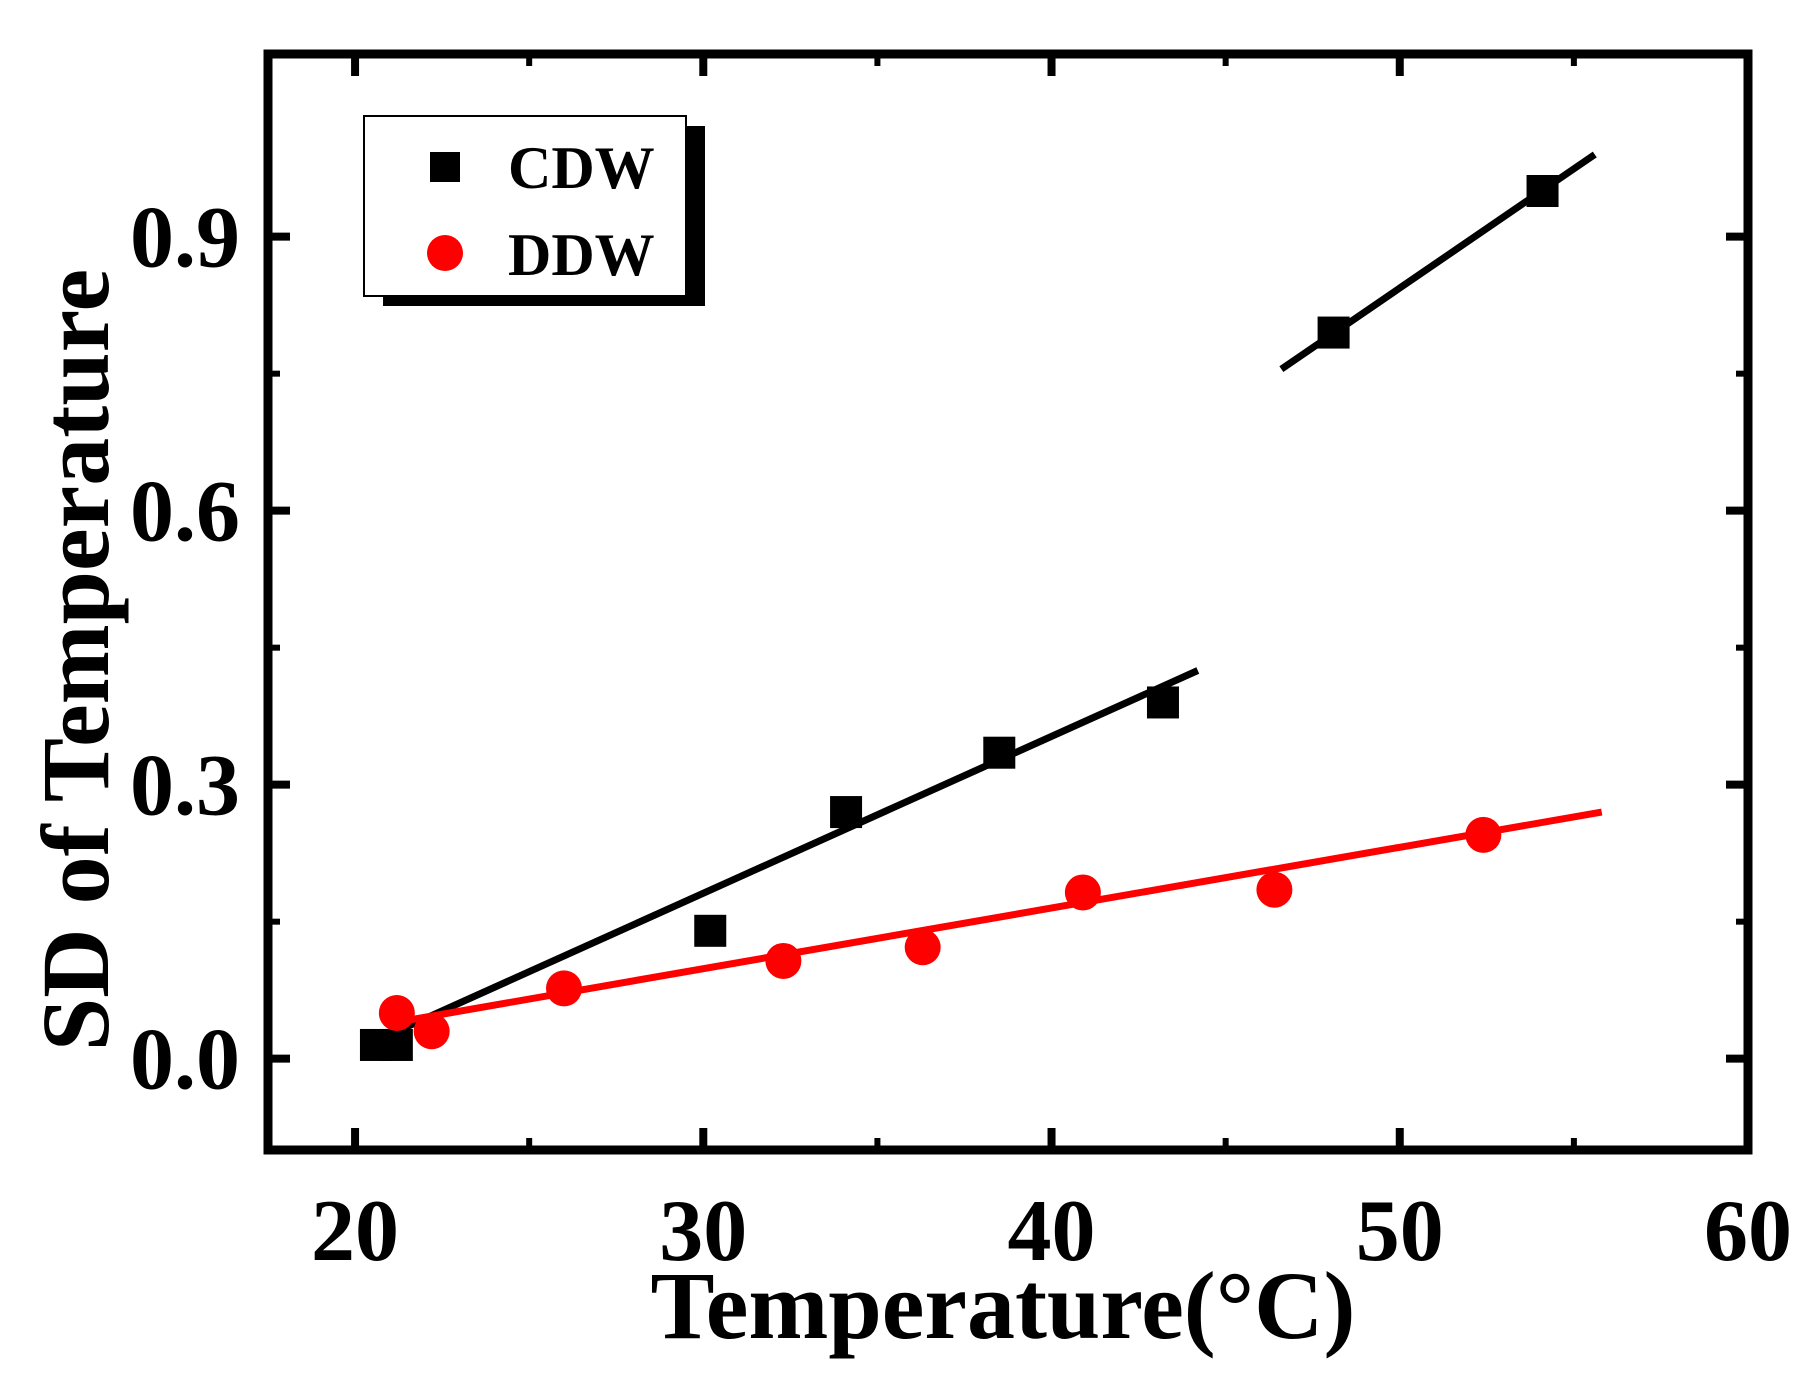 The height and width of the screenshot is (1398, 1812). I want to click on x-tick-label: 40, so click(1052, 1231).